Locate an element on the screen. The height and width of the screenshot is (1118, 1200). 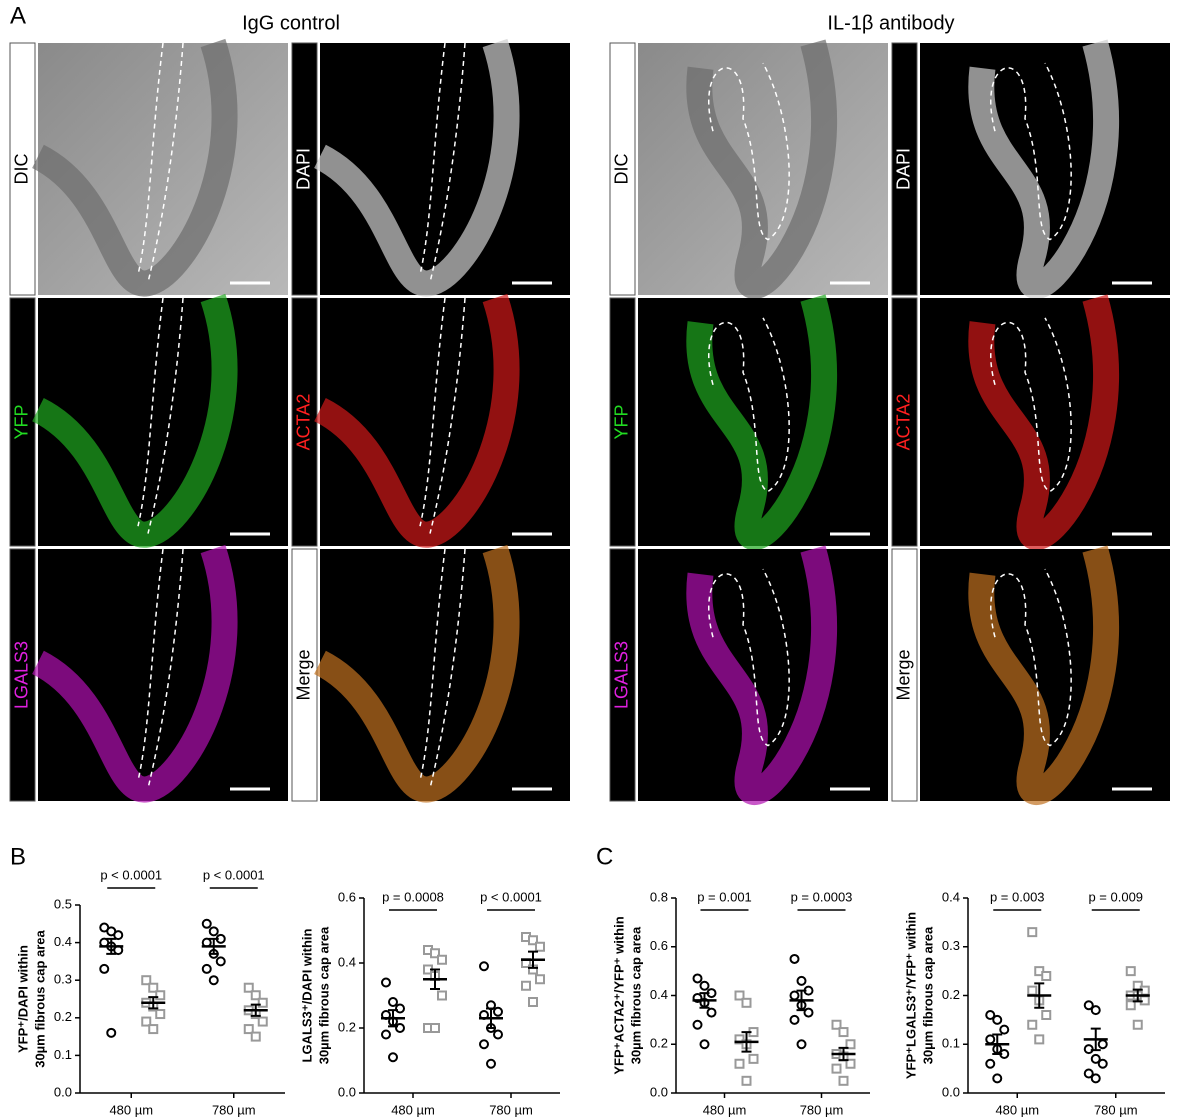
channel-label: LGALS3 is located at coordinates (621, 675).